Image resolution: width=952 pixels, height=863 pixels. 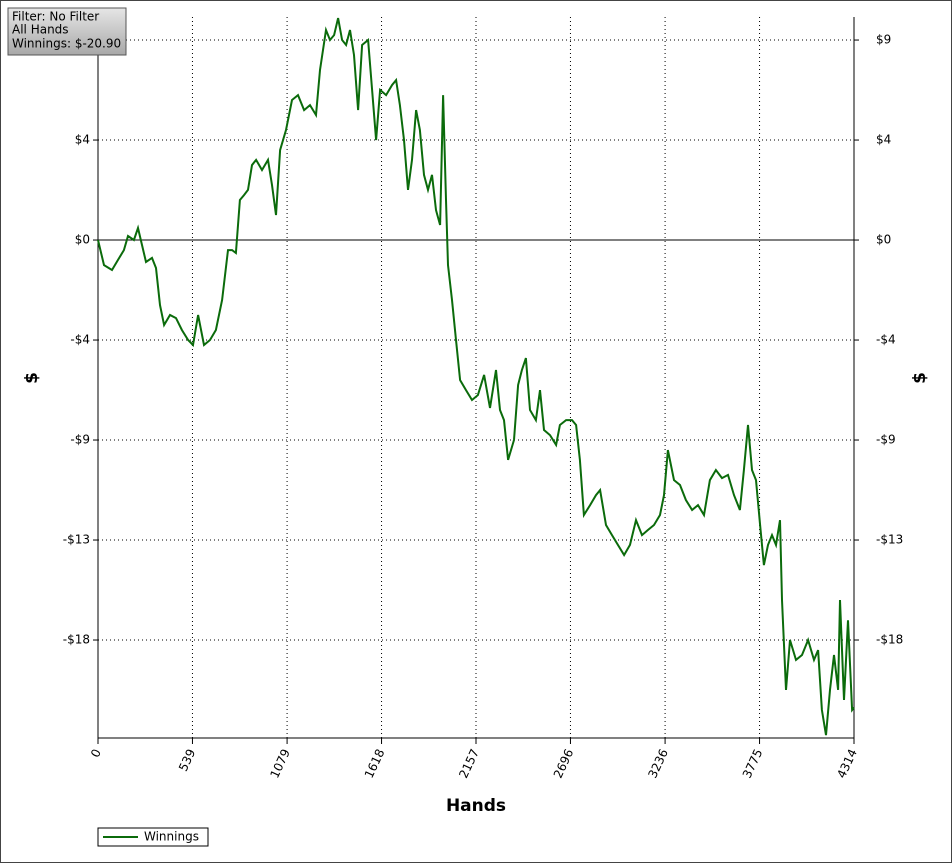 I want to click on y-tick-label: -$13, so click(x=76, y=540).